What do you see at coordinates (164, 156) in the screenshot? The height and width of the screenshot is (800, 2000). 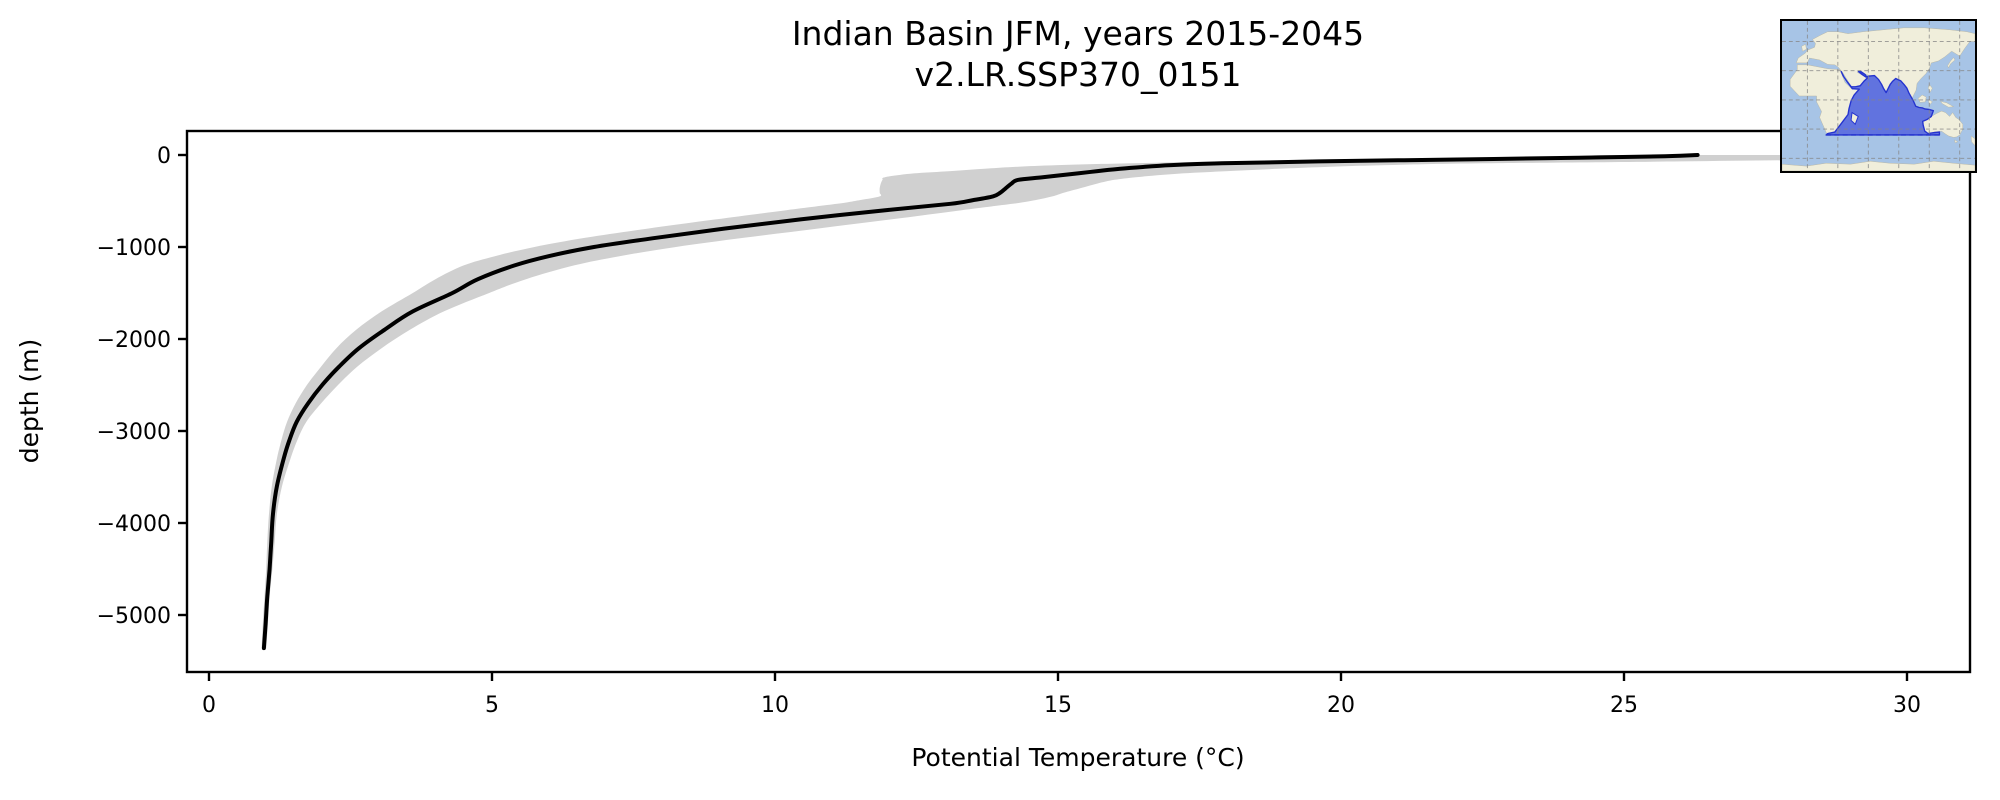 I see `y-tick-label: 0` at bounding box center [164, 156].